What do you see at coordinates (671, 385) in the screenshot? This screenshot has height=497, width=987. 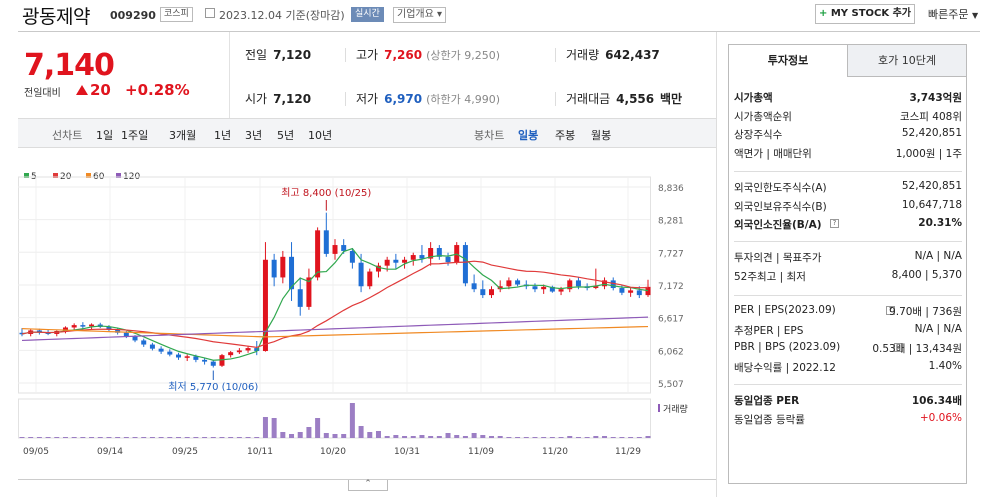 I see `y-tick-label: 5,507` at bounding box center [671, 385].